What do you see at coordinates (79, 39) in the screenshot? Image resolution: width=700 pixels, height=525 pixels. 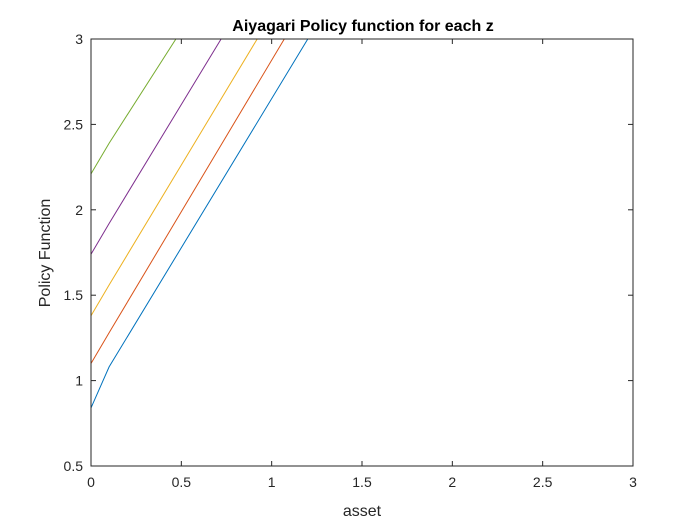 I see `y-tick-label: 3` at bounding box center [79, 39].